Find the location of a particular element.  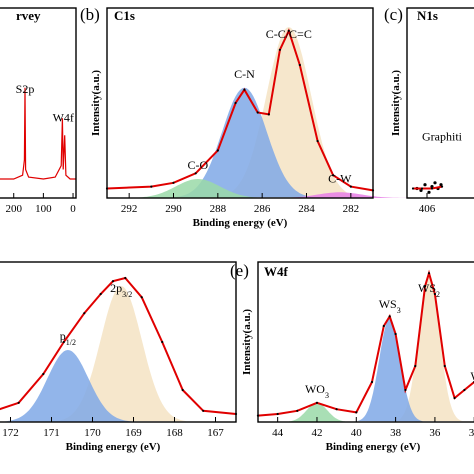

x-tick-label: 38 is located at coordinates (396, 433).